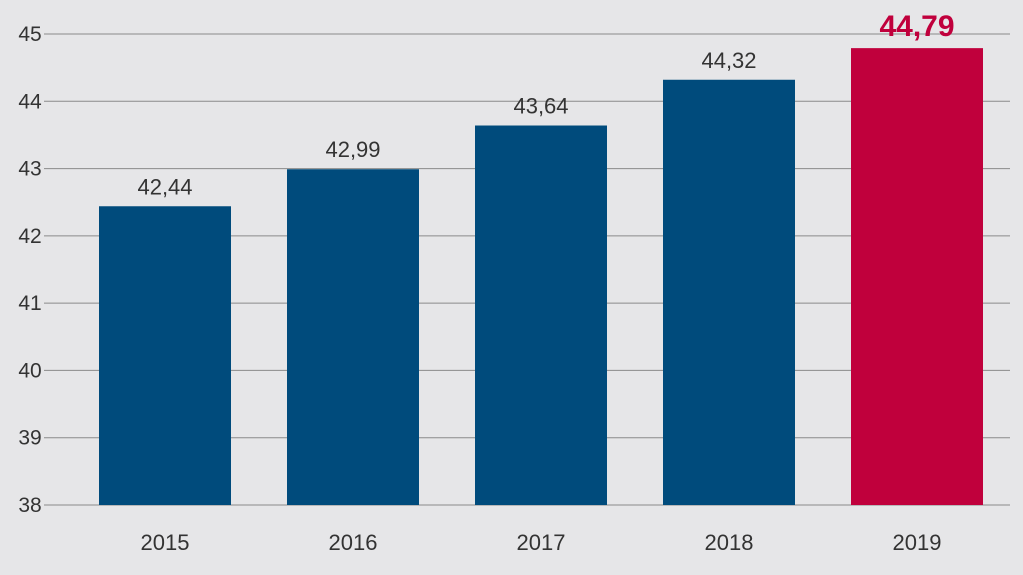  Describe the element at coordinates (541, 315) in the screenshot. I see `bar-2017` at that location.